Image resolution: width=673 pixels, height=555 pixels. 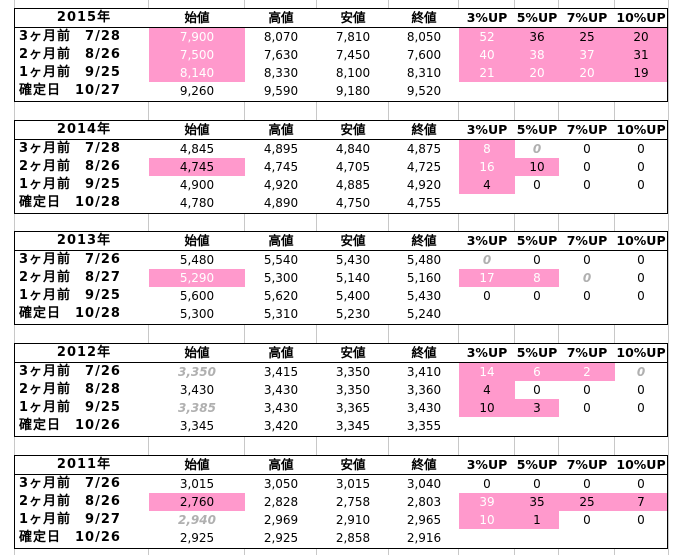 I want to click on cell-3pct: 4, so click(x=487, y=185).